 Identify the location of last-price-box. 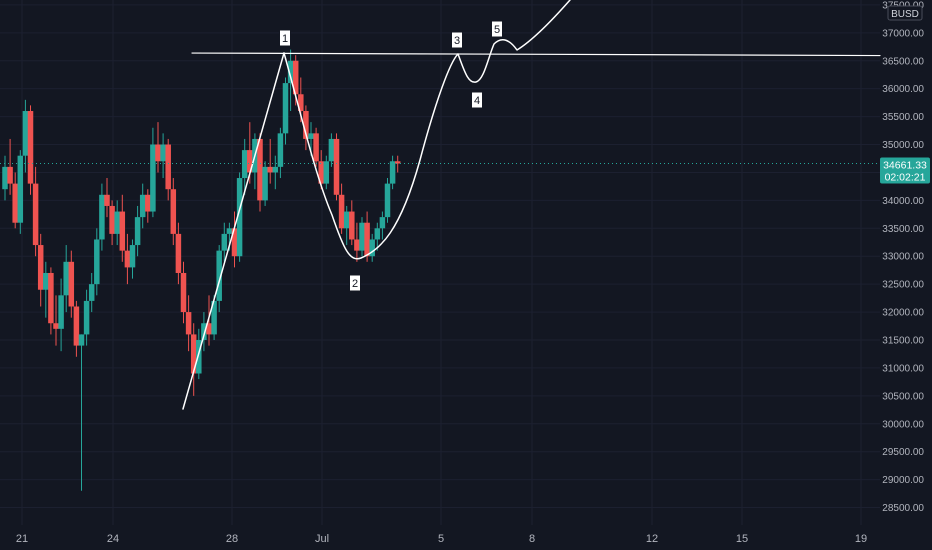
(905, 170).